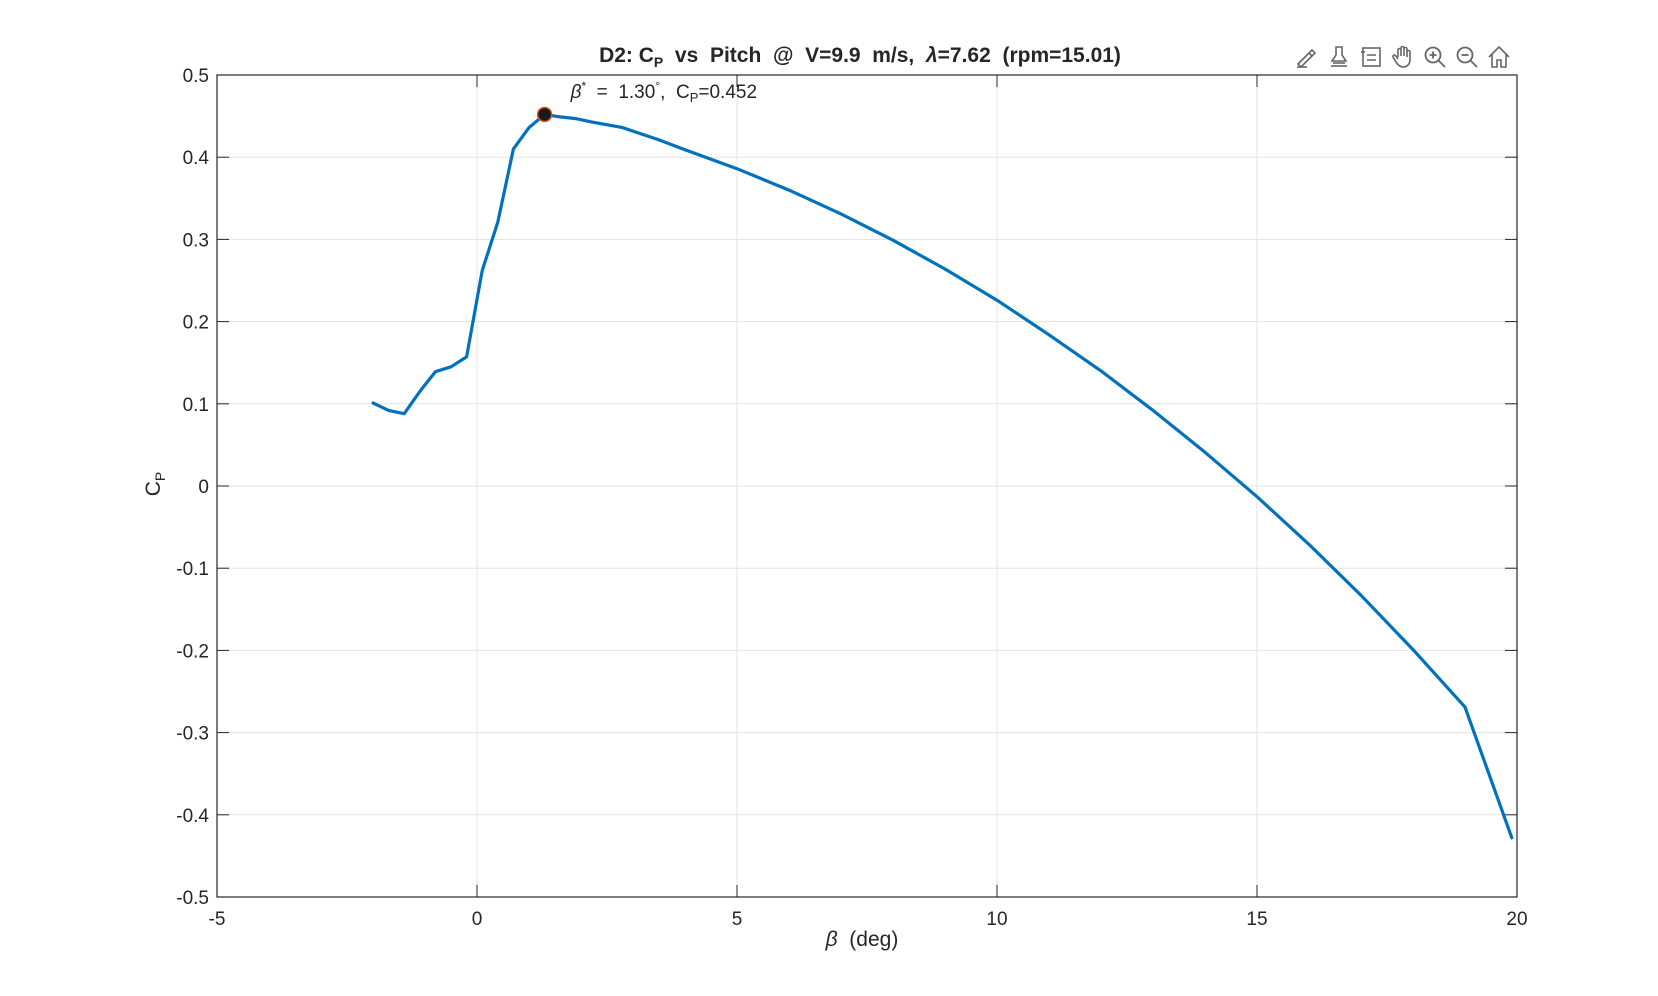 The width and height of the screenshot is (1658, 996). I want to click on x-axis-label: β (deg), so click(862, 939).